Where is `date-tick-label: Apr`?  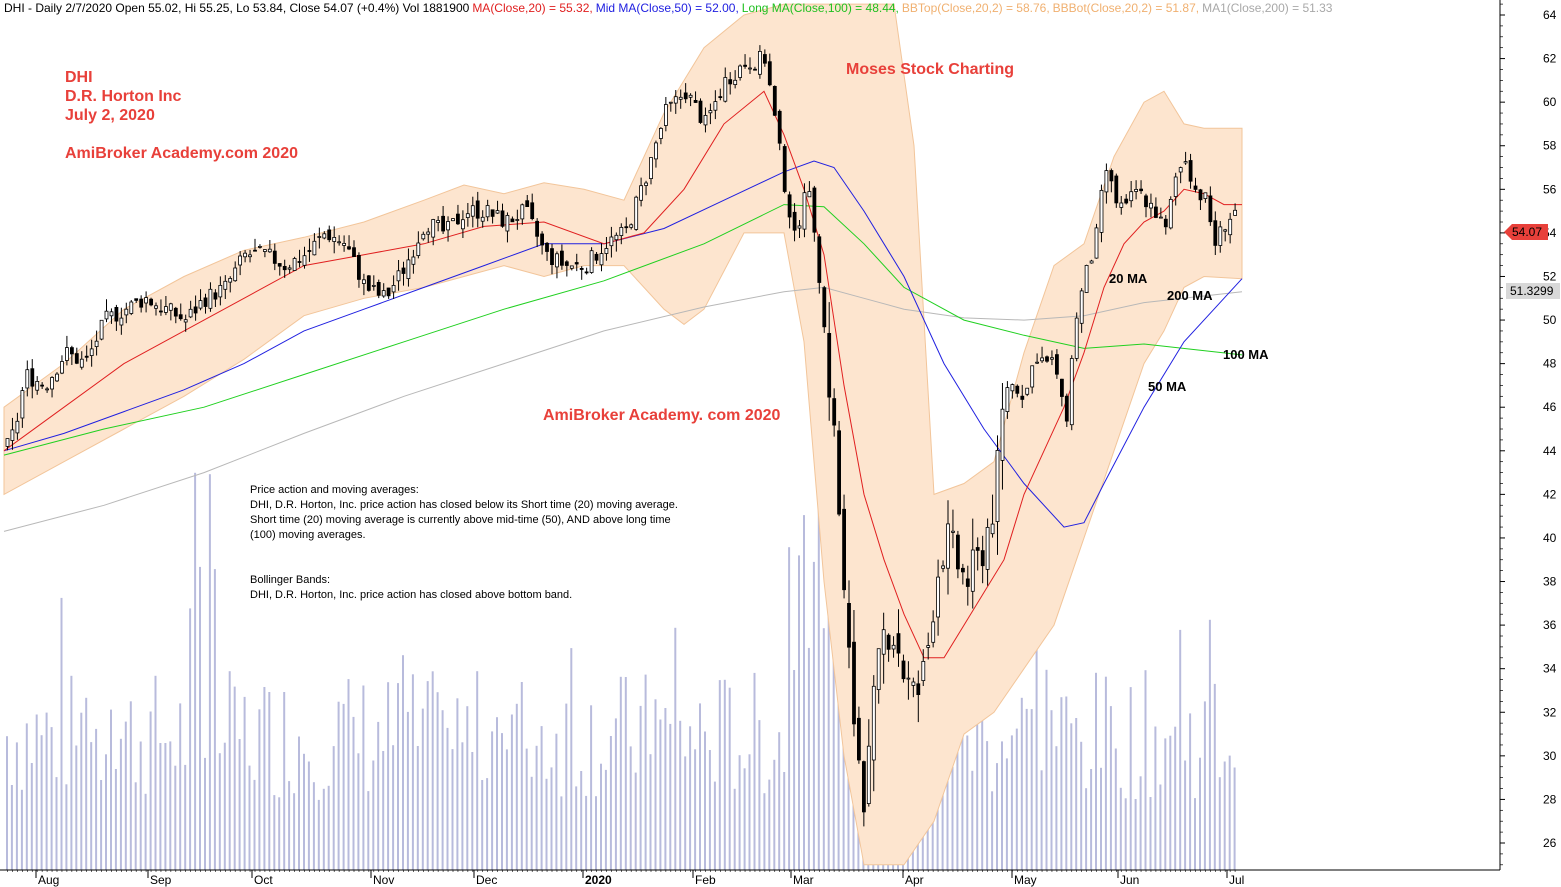
date-tick-label: Apr is located at coordinates (914, 880).